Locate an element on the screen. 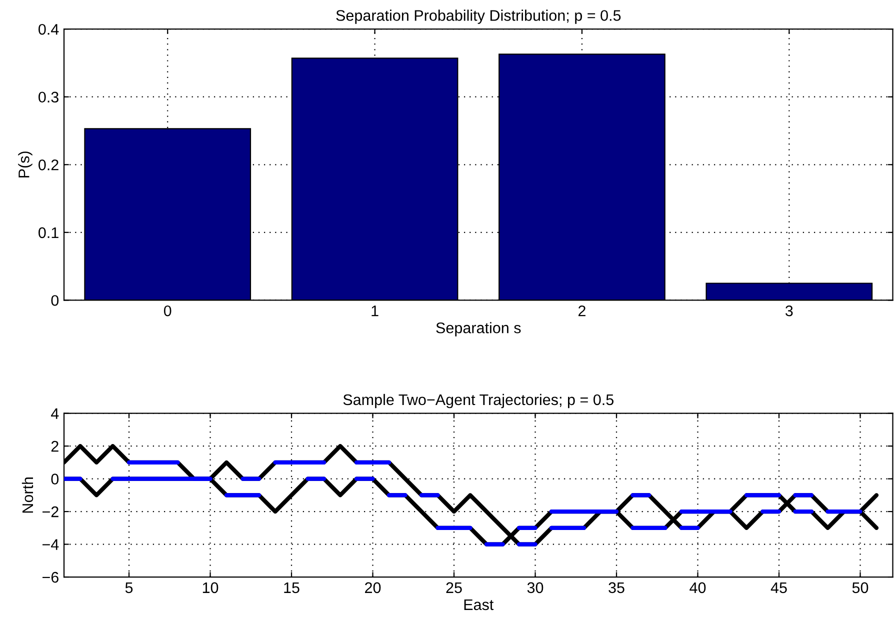 The height and width of the screenshot is (632, 894). chart-title: Separation Probability Distribution; p = 0.5 is located at coordinates (478, 17).